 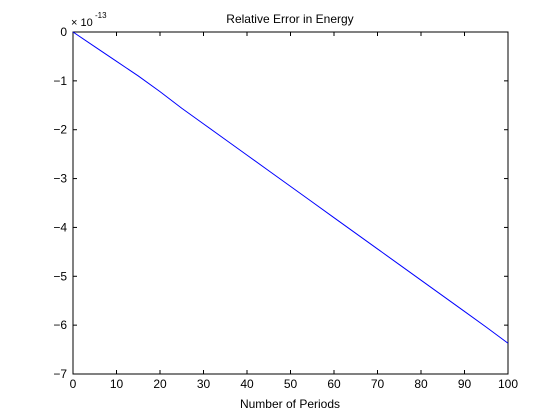 I want to click on y-scale-multiplier: × 10, so click(x=82, y=23).